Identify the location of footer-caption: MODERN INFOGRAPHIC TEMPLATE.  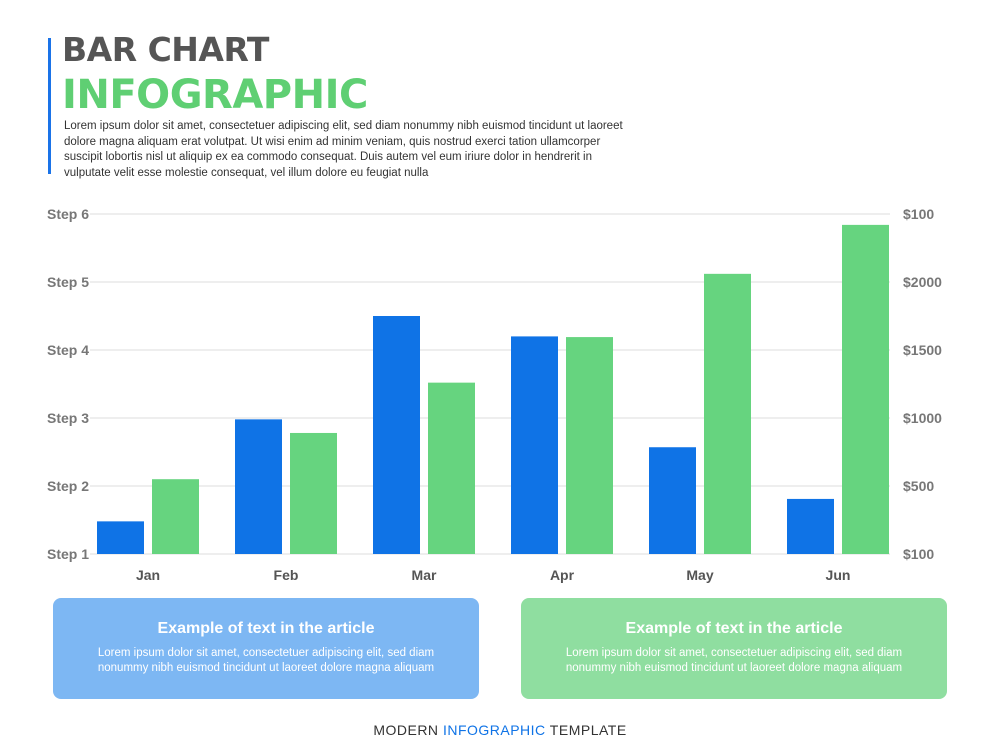
(500, 730).